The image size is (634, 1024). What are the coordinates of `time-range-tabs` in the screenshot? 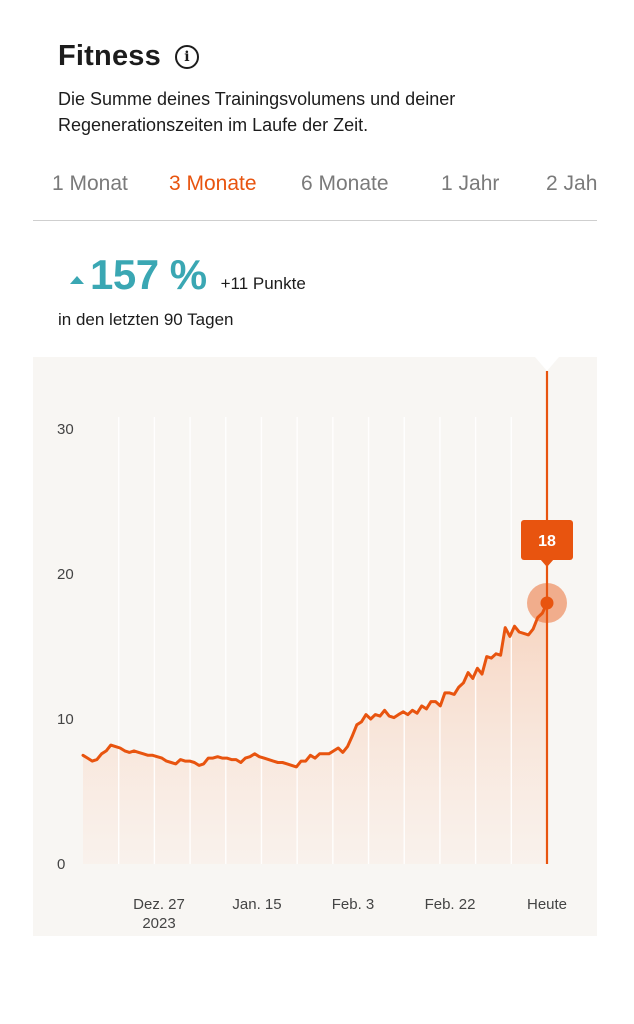 It's located at (315, 193).